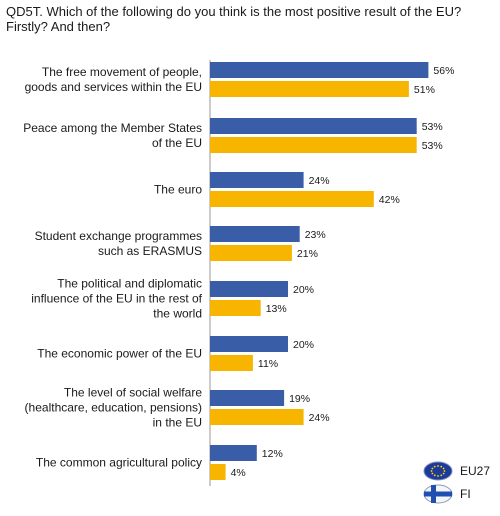 This screenshot has height=516, width=500. What do you see at coordinates (456, 482) in the screenshot?
I see `legend: EU27 FI` at bounding box center [456, 482].